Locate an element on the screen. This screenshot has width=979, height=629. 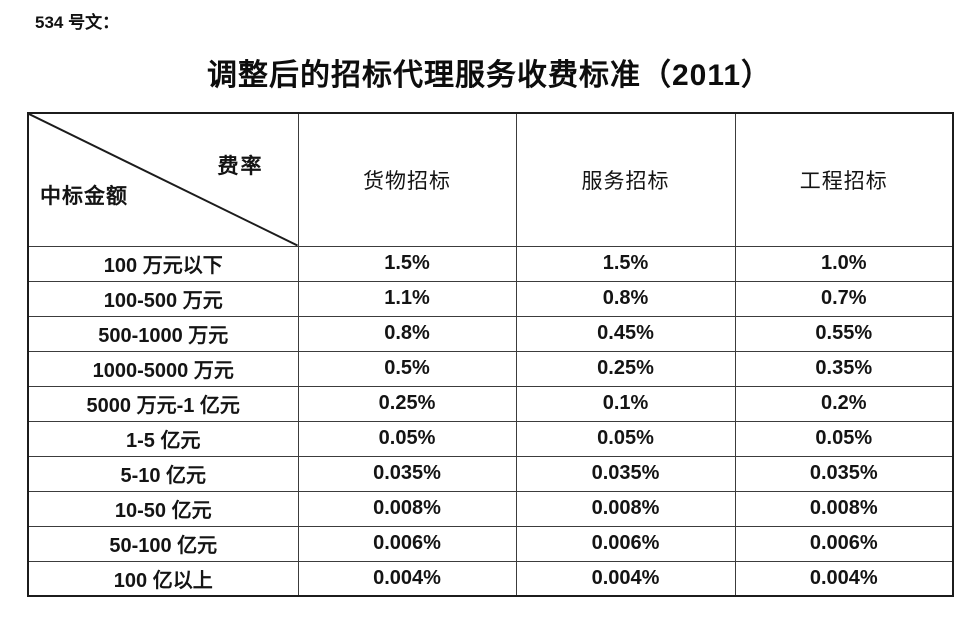
table-row: 100 亿以上 0.004% 0.004% 0.004% is located at coordinates (490, 578).